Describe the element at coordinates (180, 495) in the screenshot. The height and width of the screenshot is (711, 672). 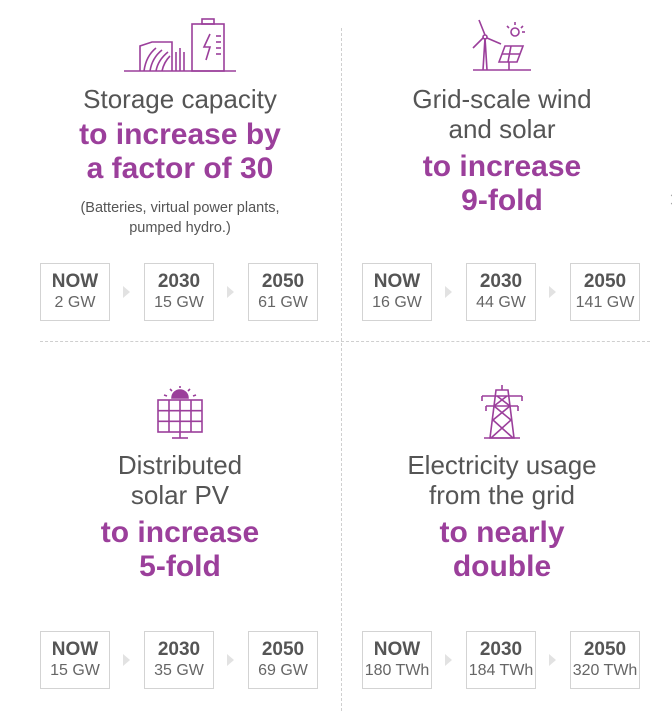
I see `panel-title: solar PV` at that location.